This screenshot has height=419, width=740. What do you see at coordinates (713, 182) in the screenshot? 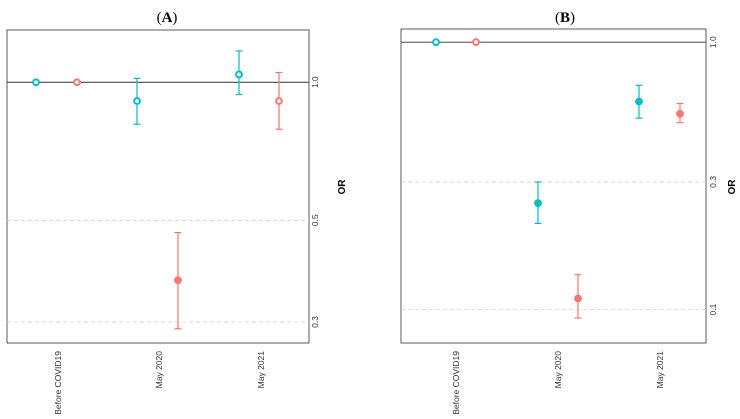
I see `panel-b-y-tick-label: 0.3` at bounding box center [713, 182].